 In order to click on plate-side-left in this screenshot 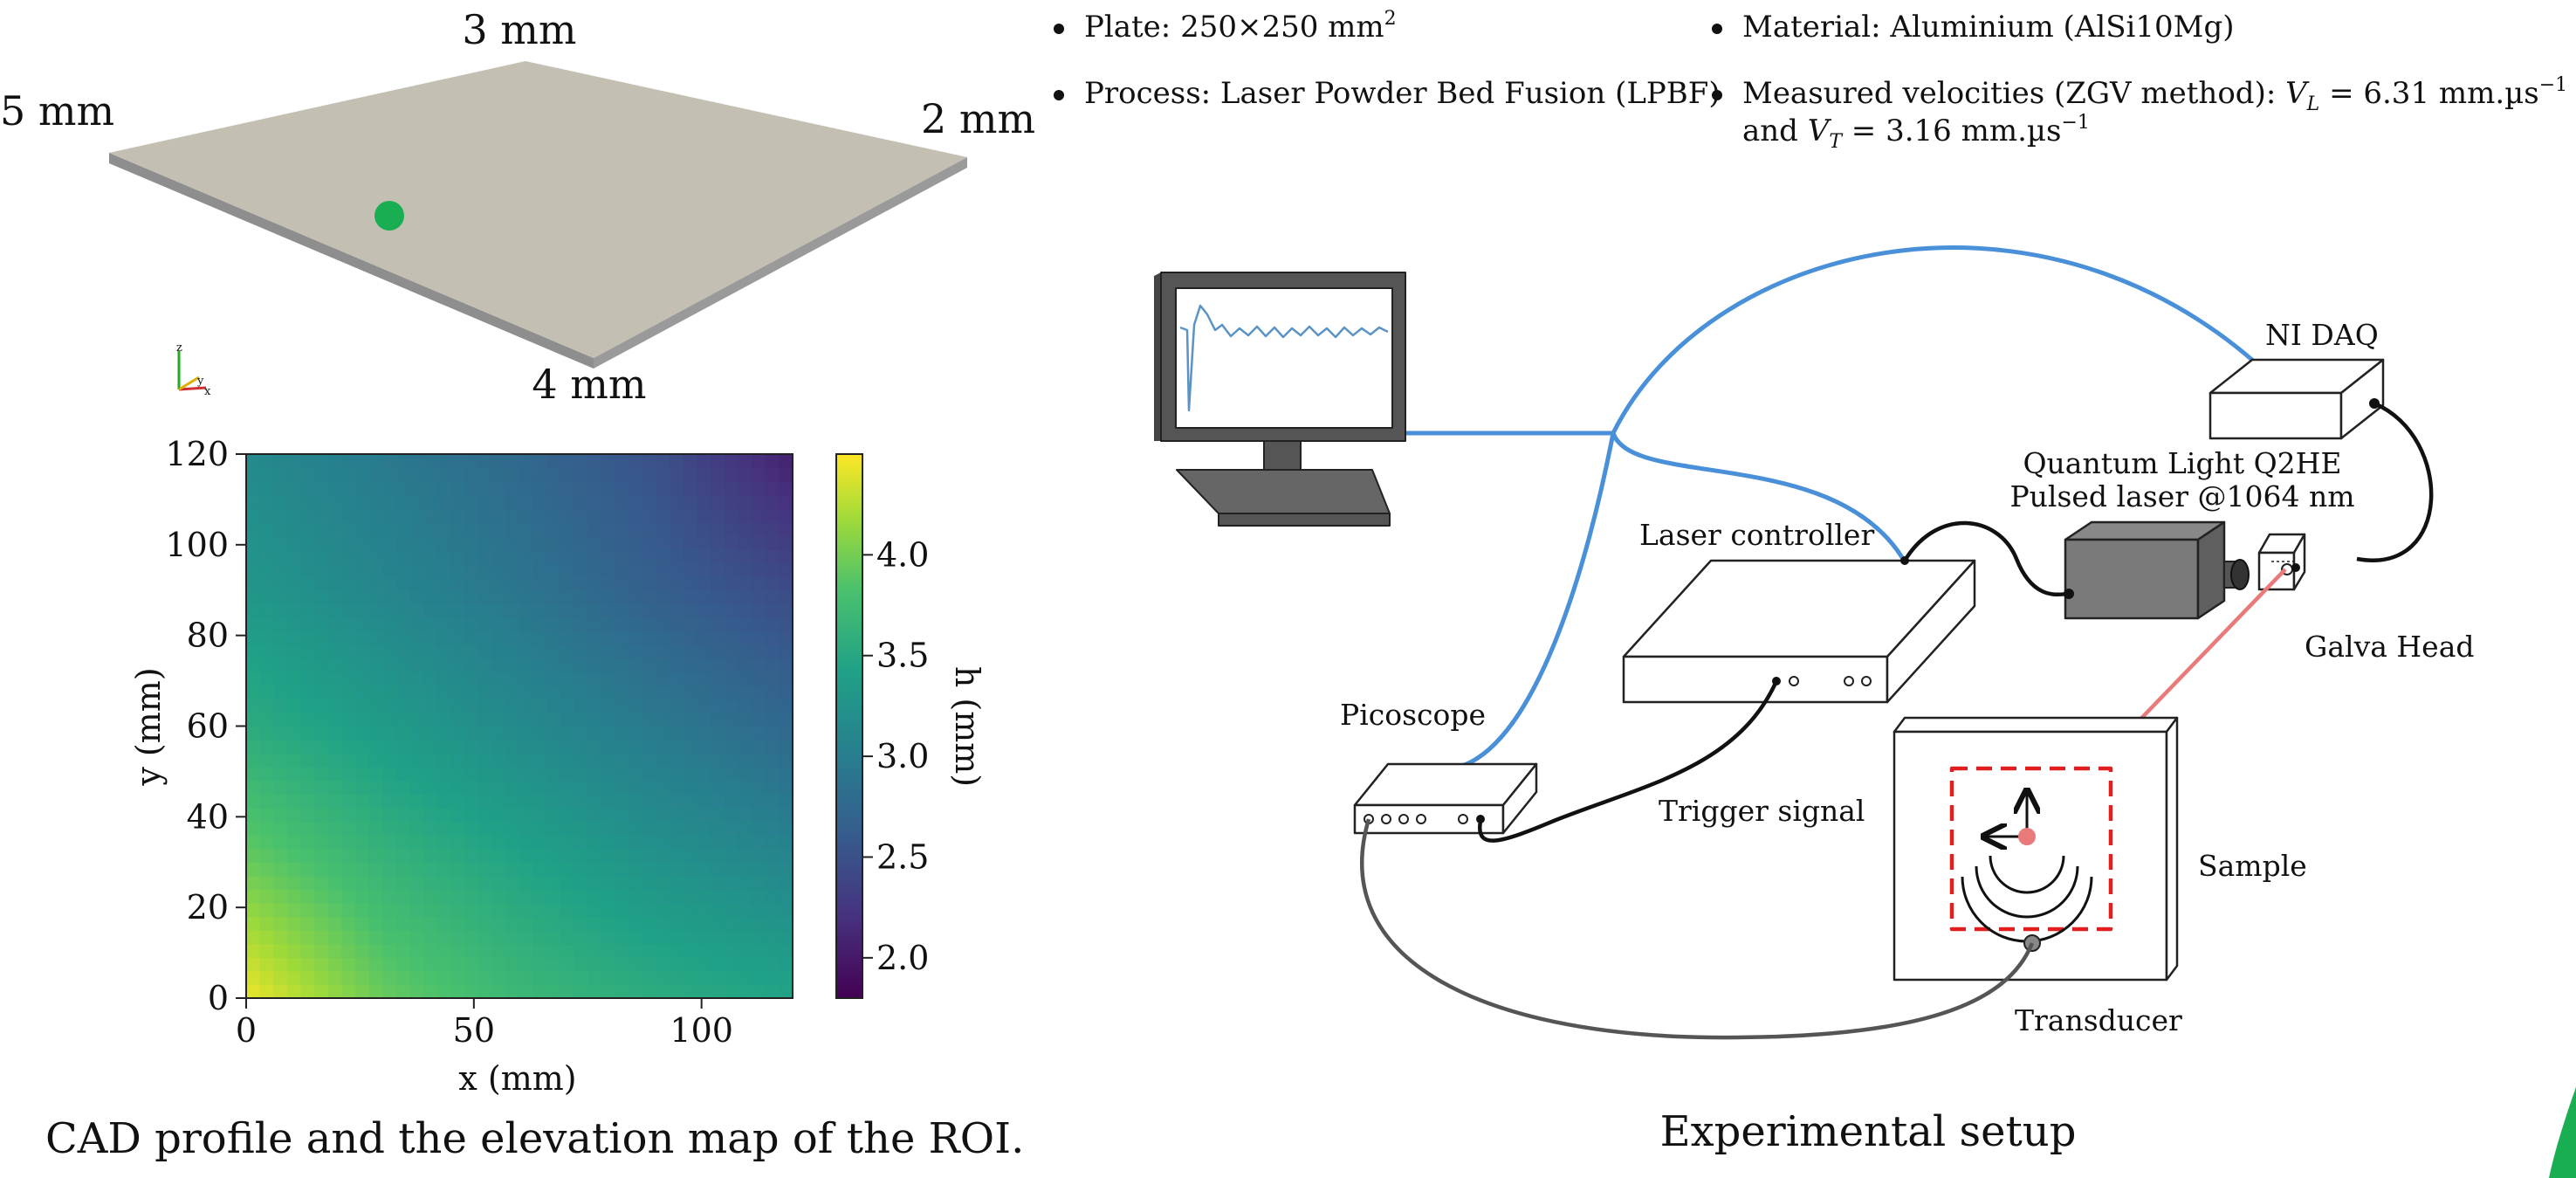, I will do `click(351, 261)`.